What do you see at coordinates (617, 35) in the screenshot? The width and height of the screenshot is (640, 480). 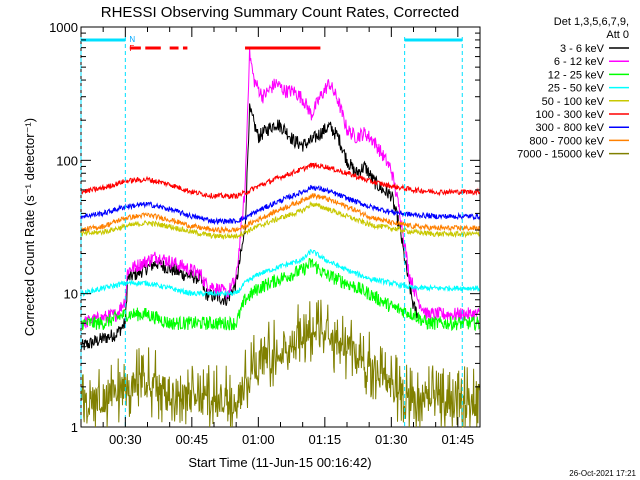 I see `legend-header-line2: Att 0` at bounding box center [617, 35].